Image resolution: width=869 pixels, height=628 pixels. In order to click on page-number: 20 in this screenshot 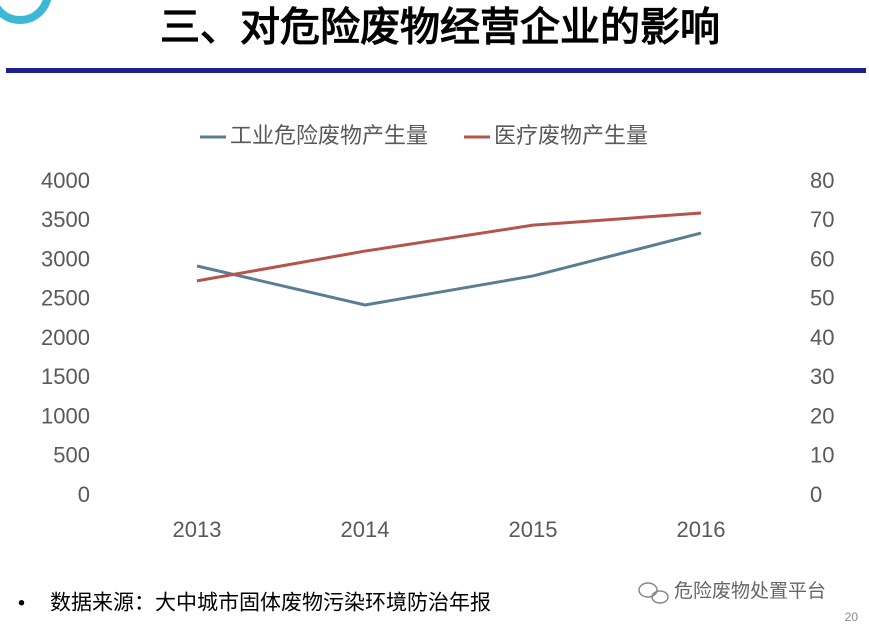, I will do `click(852, 617)`.